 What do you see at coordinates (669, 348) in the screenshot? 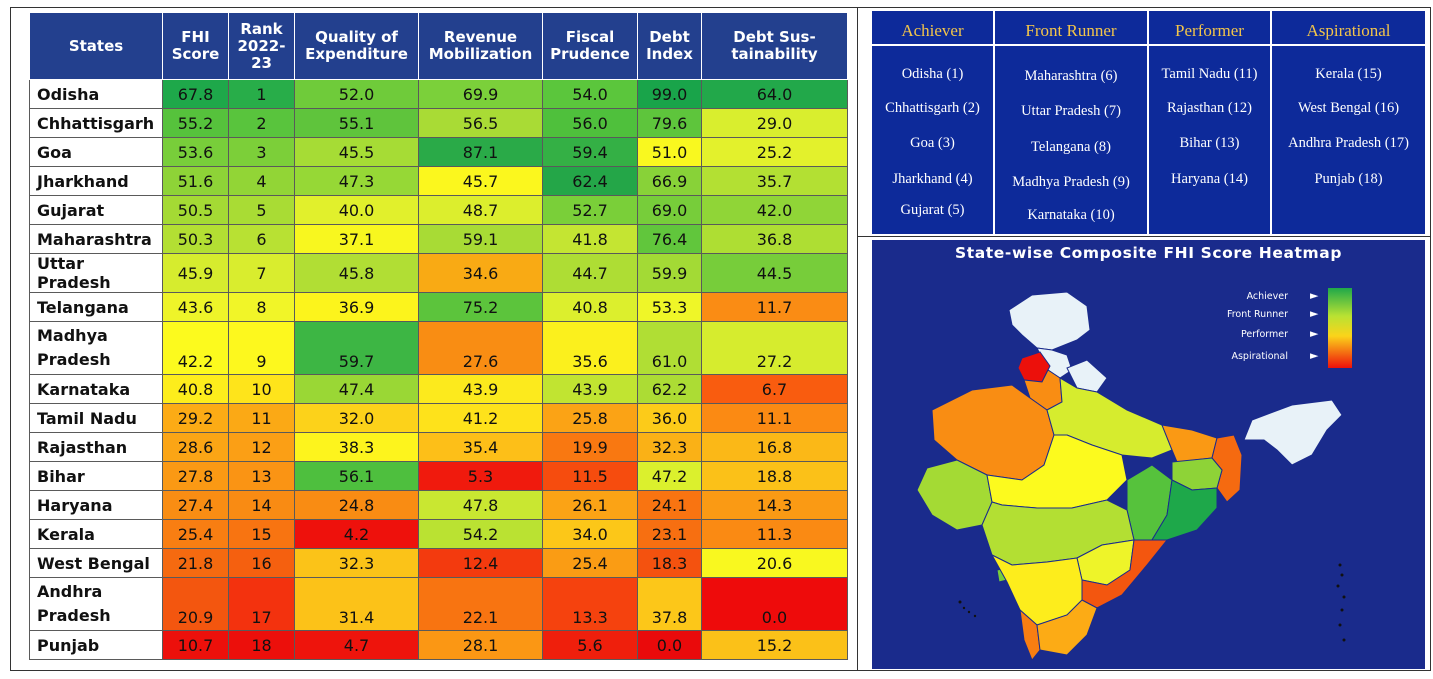
I see `value-cell-di: 61.0` at bounding box center [669, 348].